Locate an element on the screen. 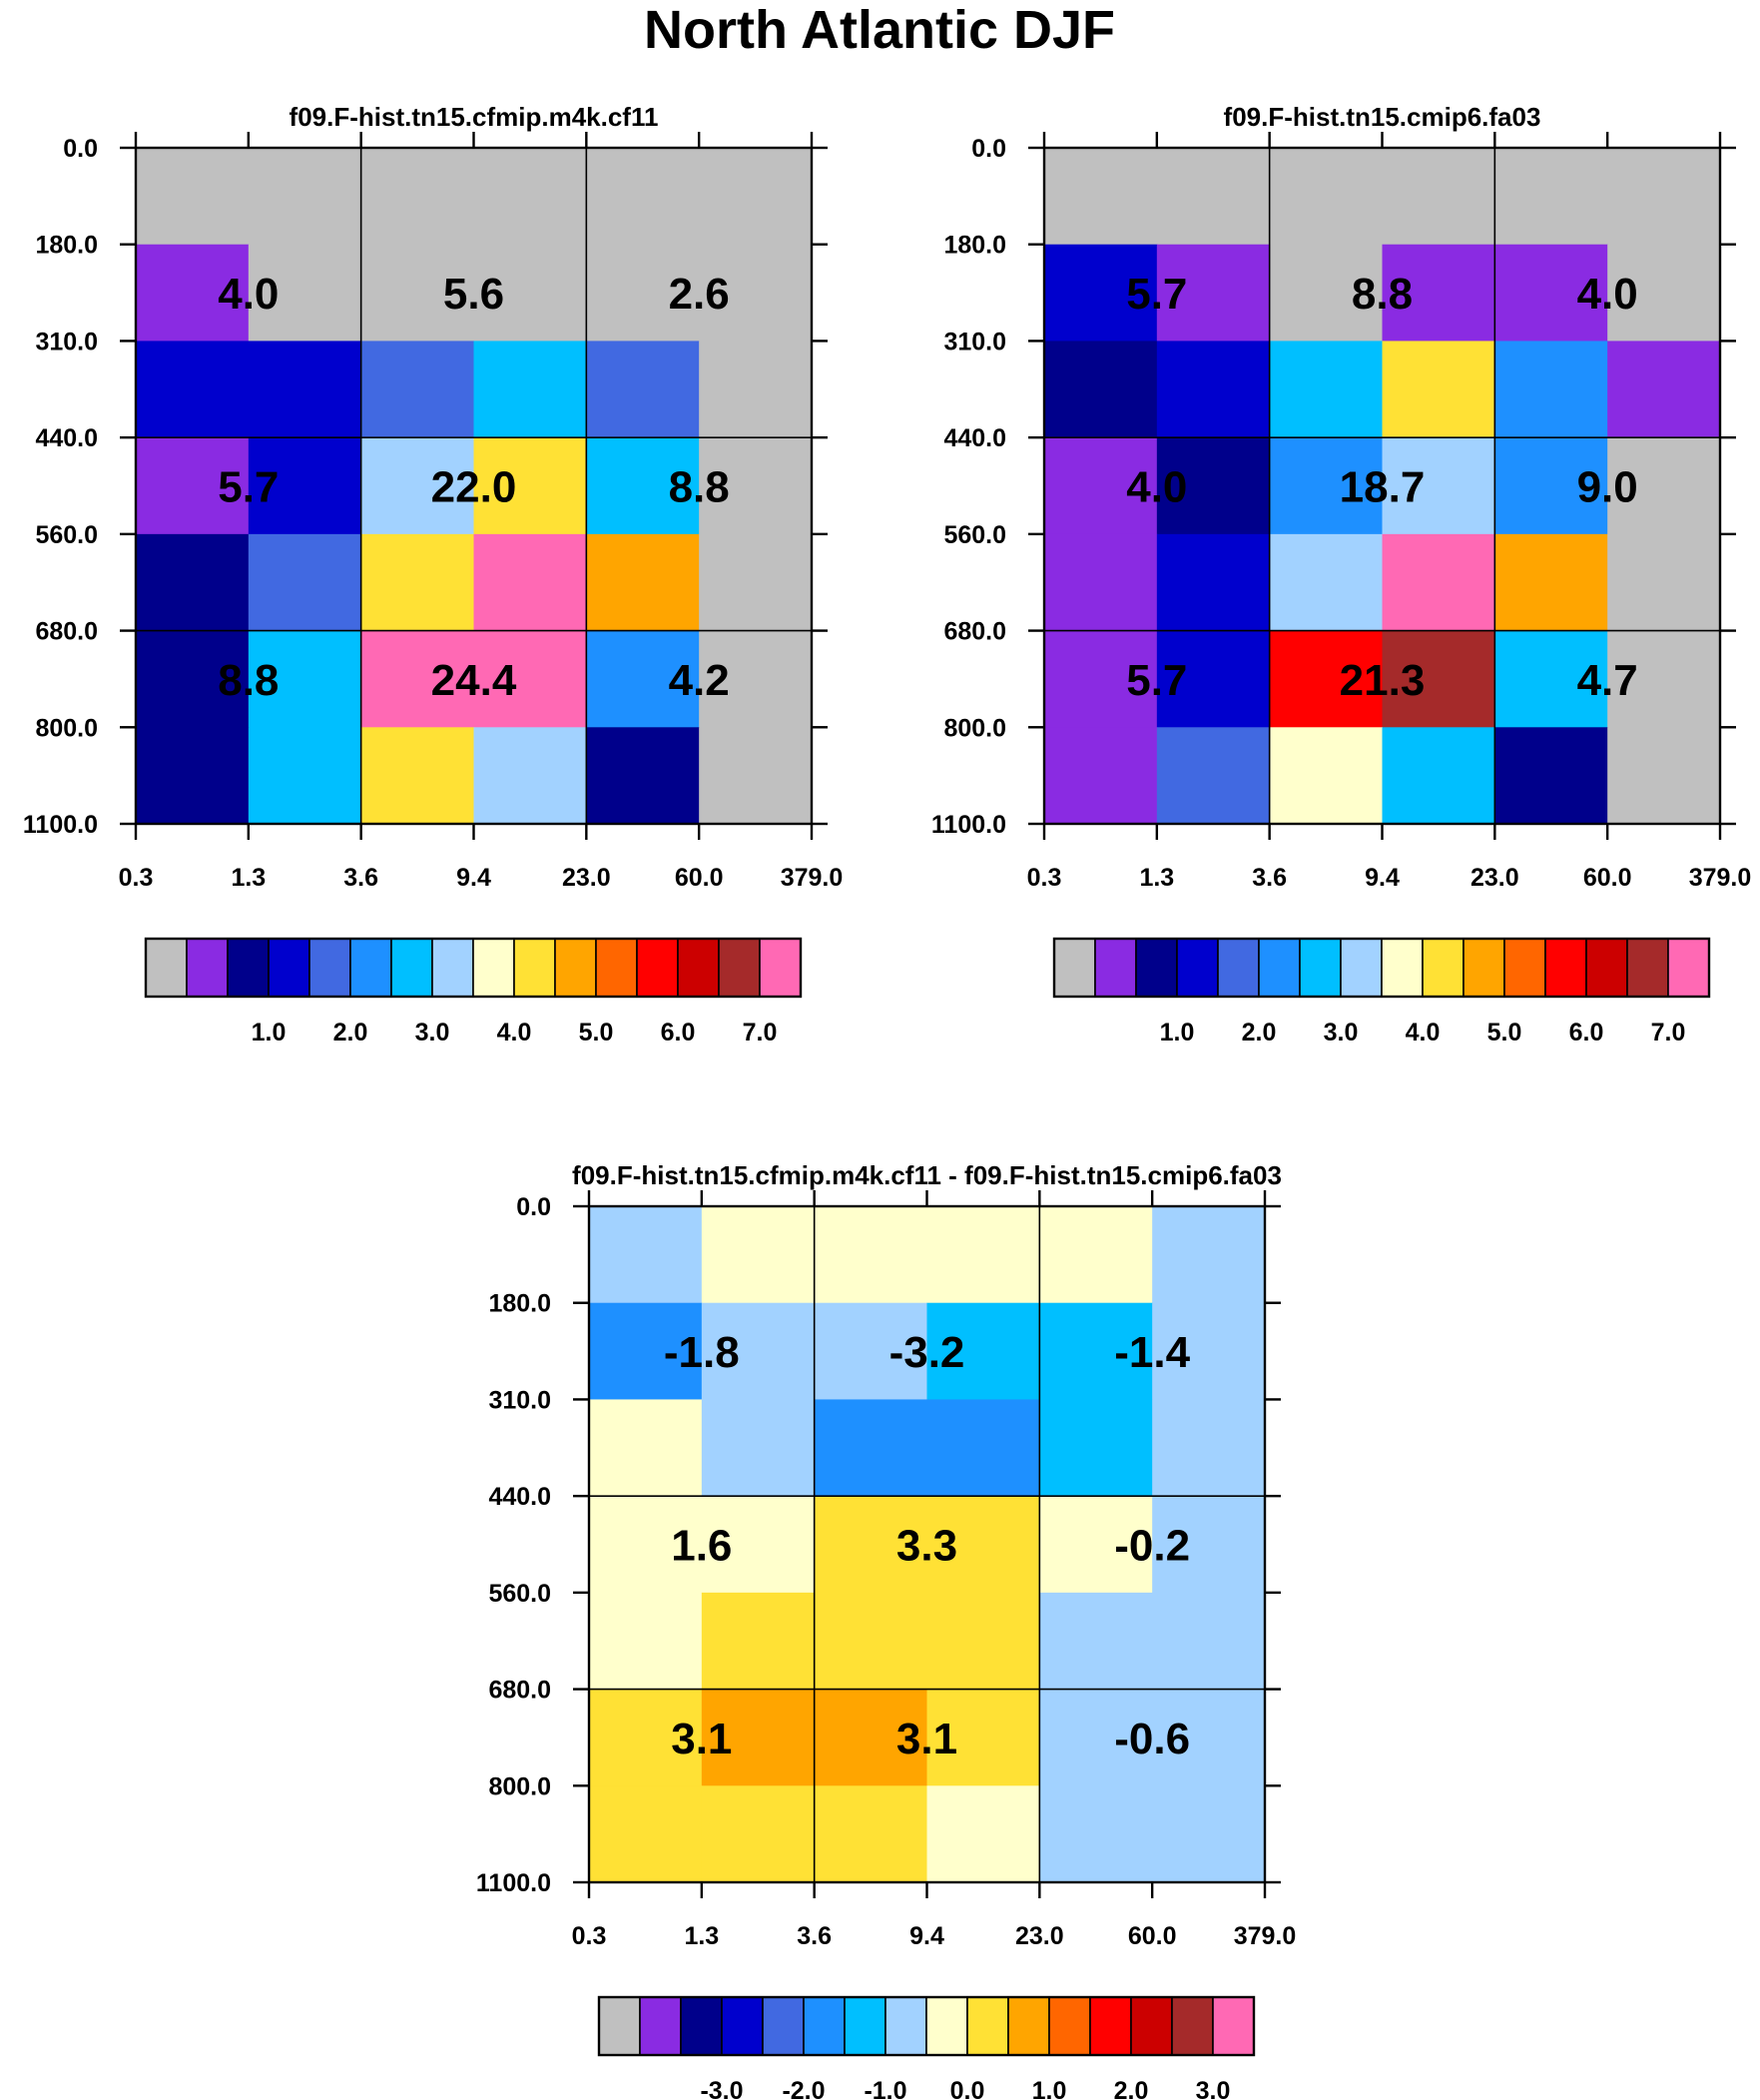  colorbar-label: 4.0 is located at coordinates (514, 1033).